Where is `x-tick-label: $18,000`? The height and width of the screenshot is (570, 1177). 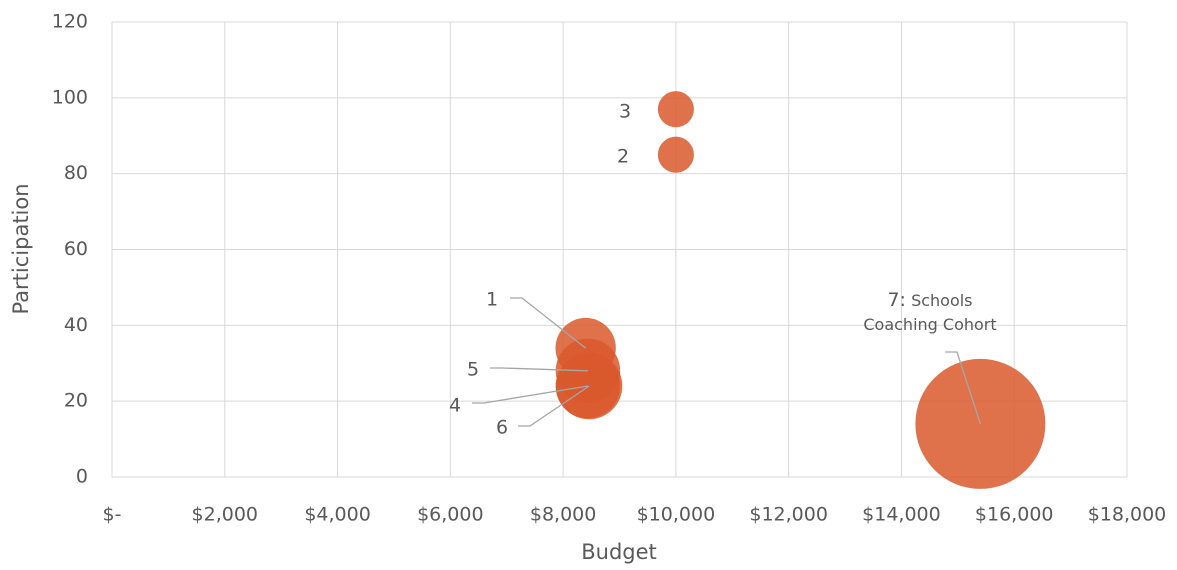 x-tick-label: $18,000 is located at coordinates (1127, 515).